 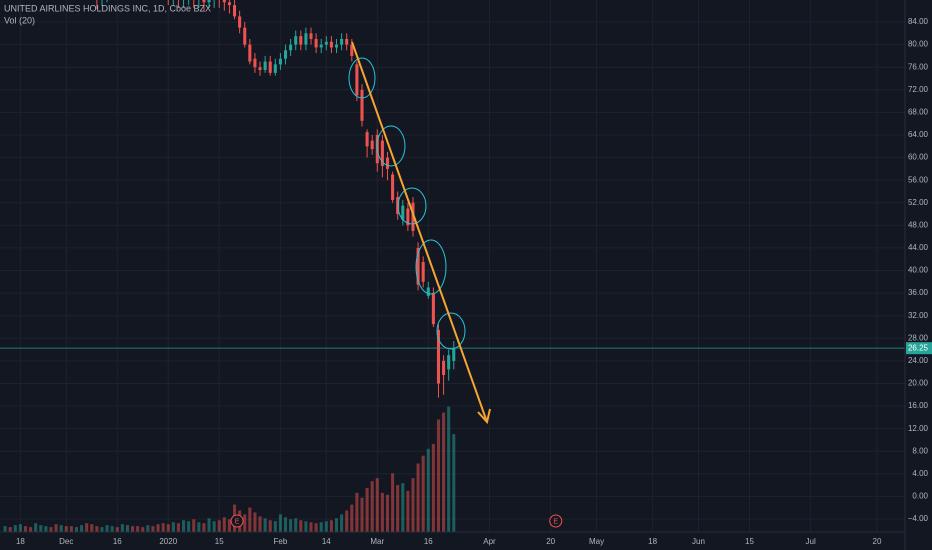 I want to click on y-tick-label: 72.00, so click(x=918, y=89).